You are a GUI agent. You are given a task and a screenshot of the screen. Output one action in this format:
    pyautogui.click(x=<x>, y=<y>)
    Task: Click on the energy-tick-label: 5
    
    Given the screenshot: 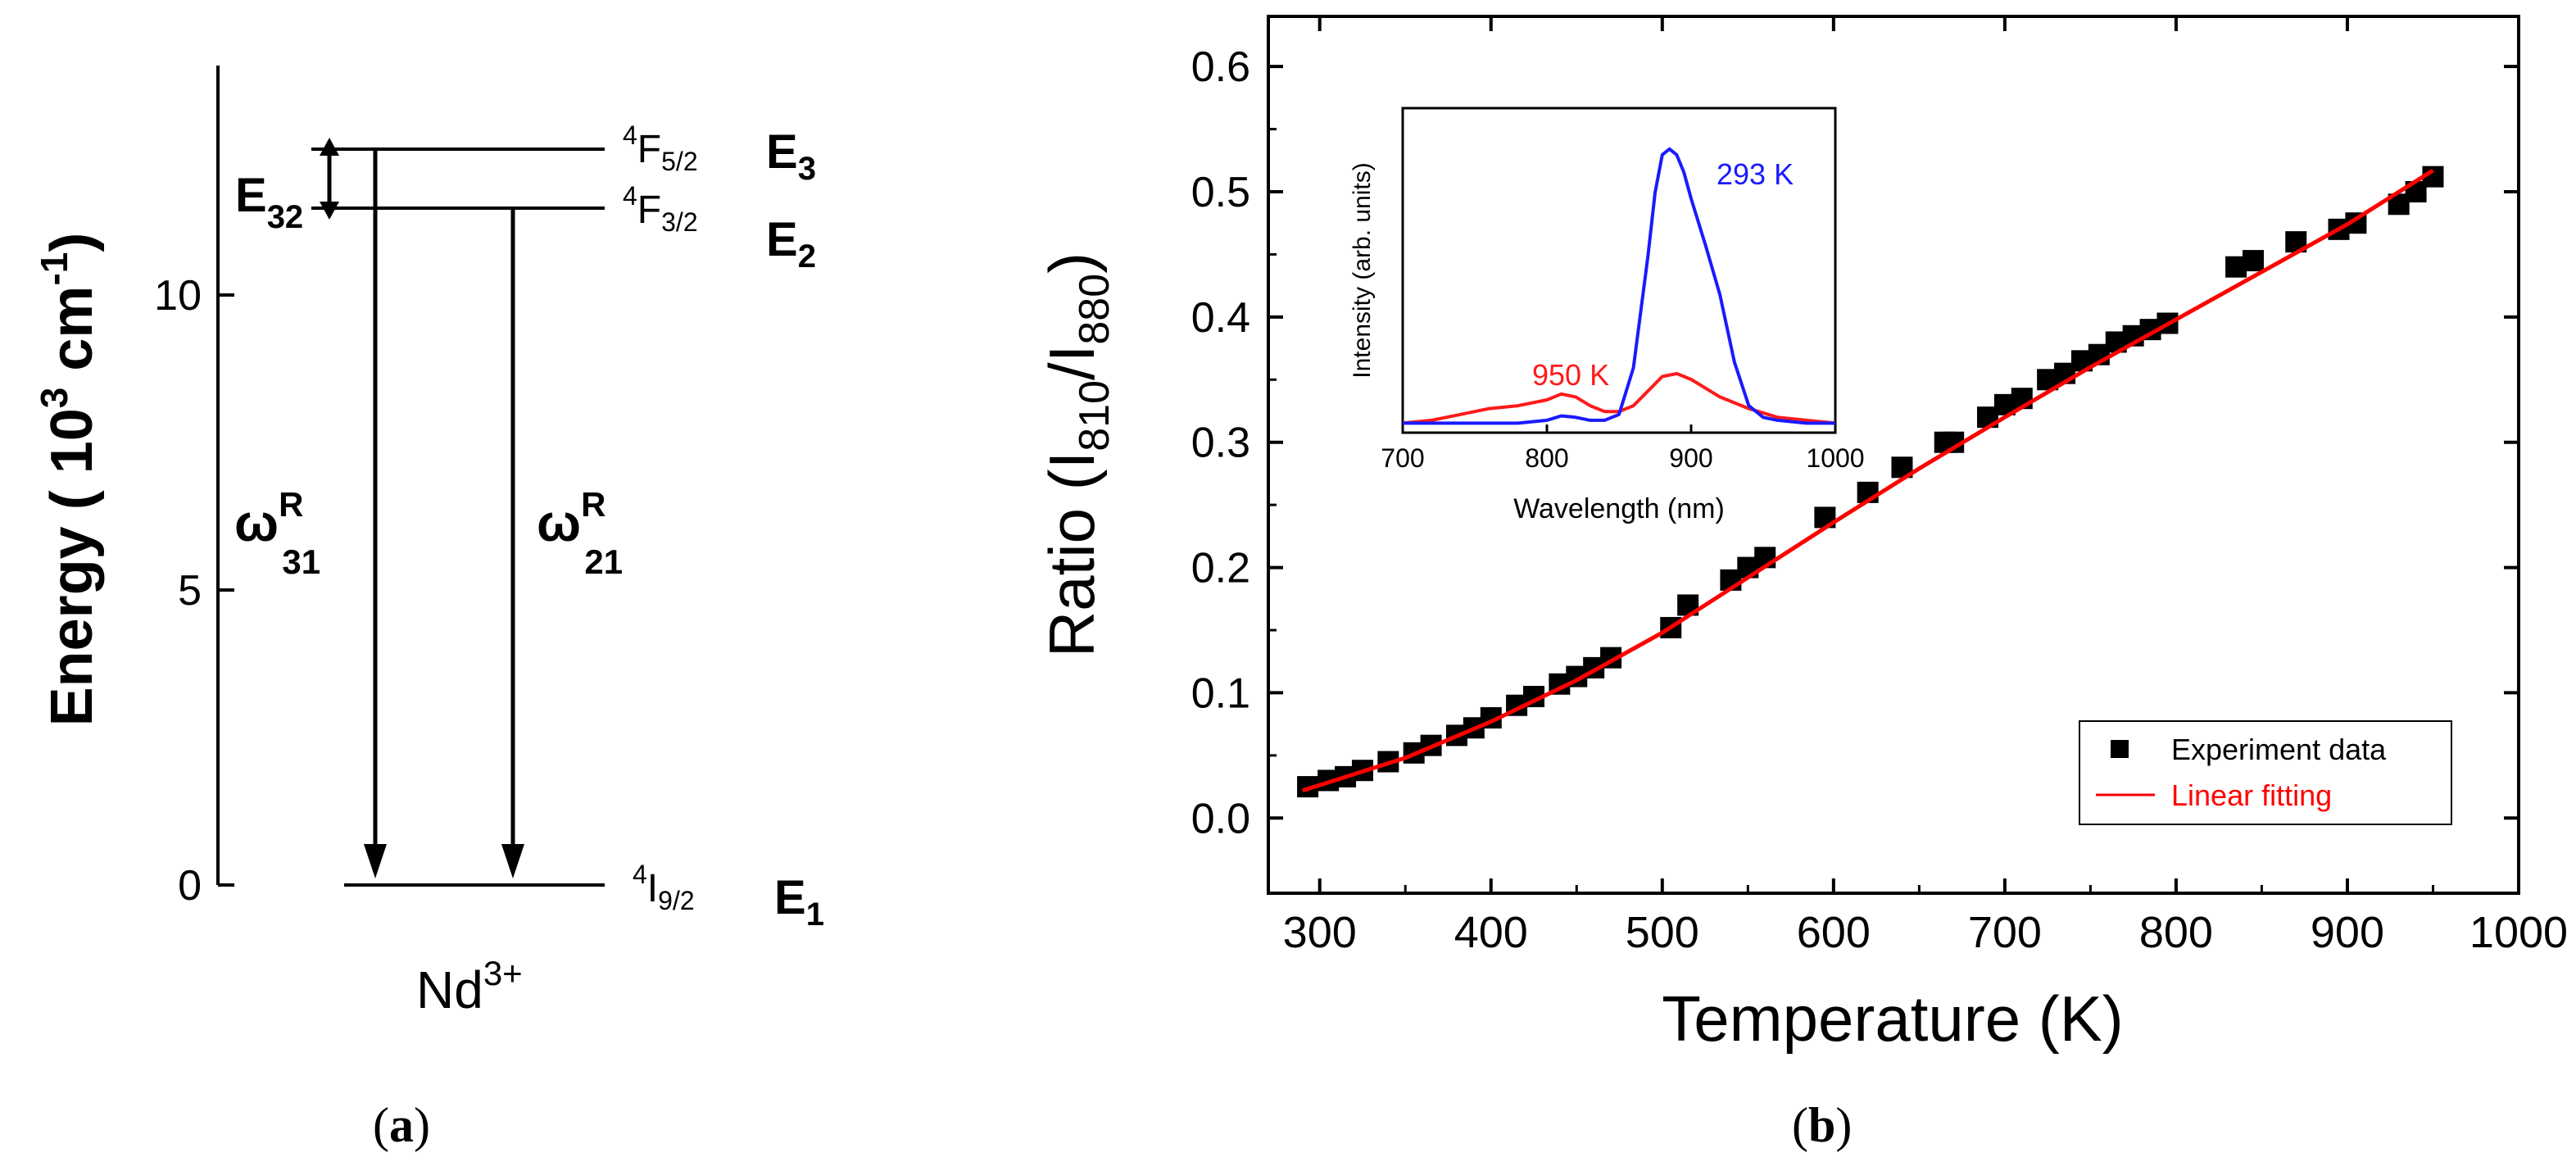 What is the action you would take?
    pyautogui.click(x=190, y=591)
    